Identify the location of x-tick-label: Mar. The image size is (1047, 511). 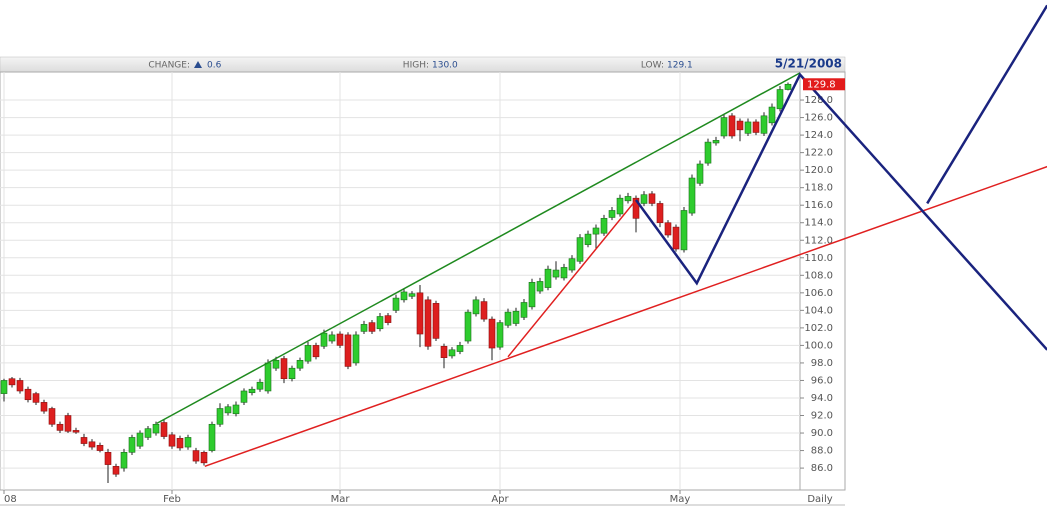
(341, 499).